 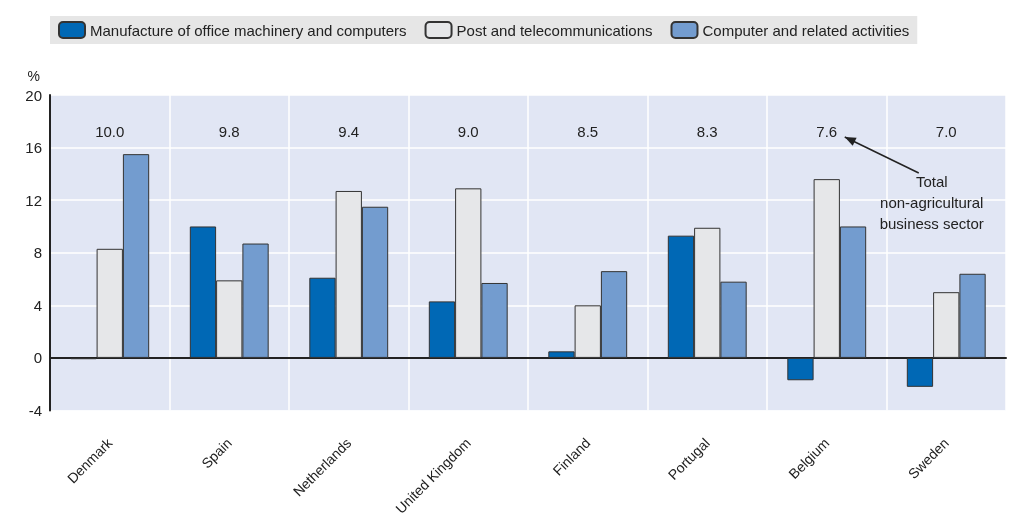 What do you see at coordinates (37, 358) in the screenshot?
I see `y-tick-label: 0` at bounding box center [37, 358].